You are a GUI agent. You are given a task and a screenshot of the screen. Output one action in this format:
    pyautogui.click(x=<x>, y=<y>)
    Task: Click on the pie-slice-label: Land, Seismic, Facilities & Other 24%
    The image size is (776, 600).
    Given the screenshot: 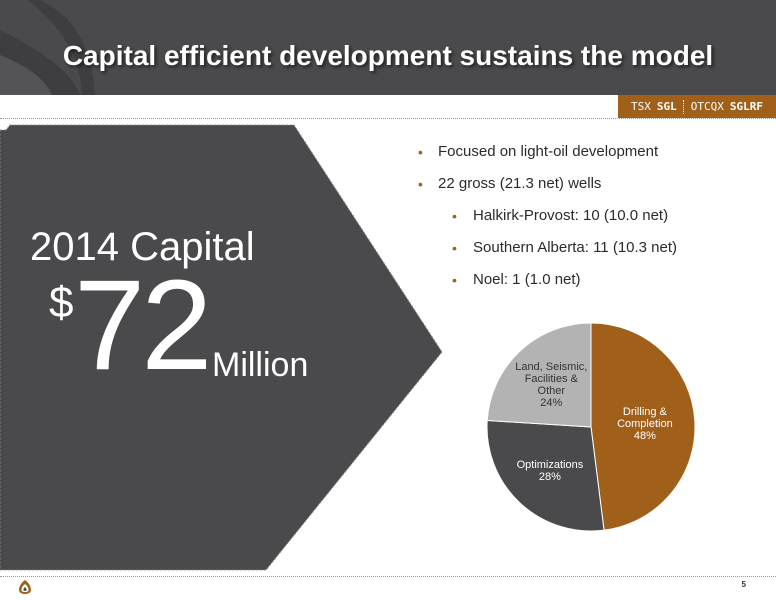 What is the action you would take?
    pyautogui.click(x=551, y=385)
    